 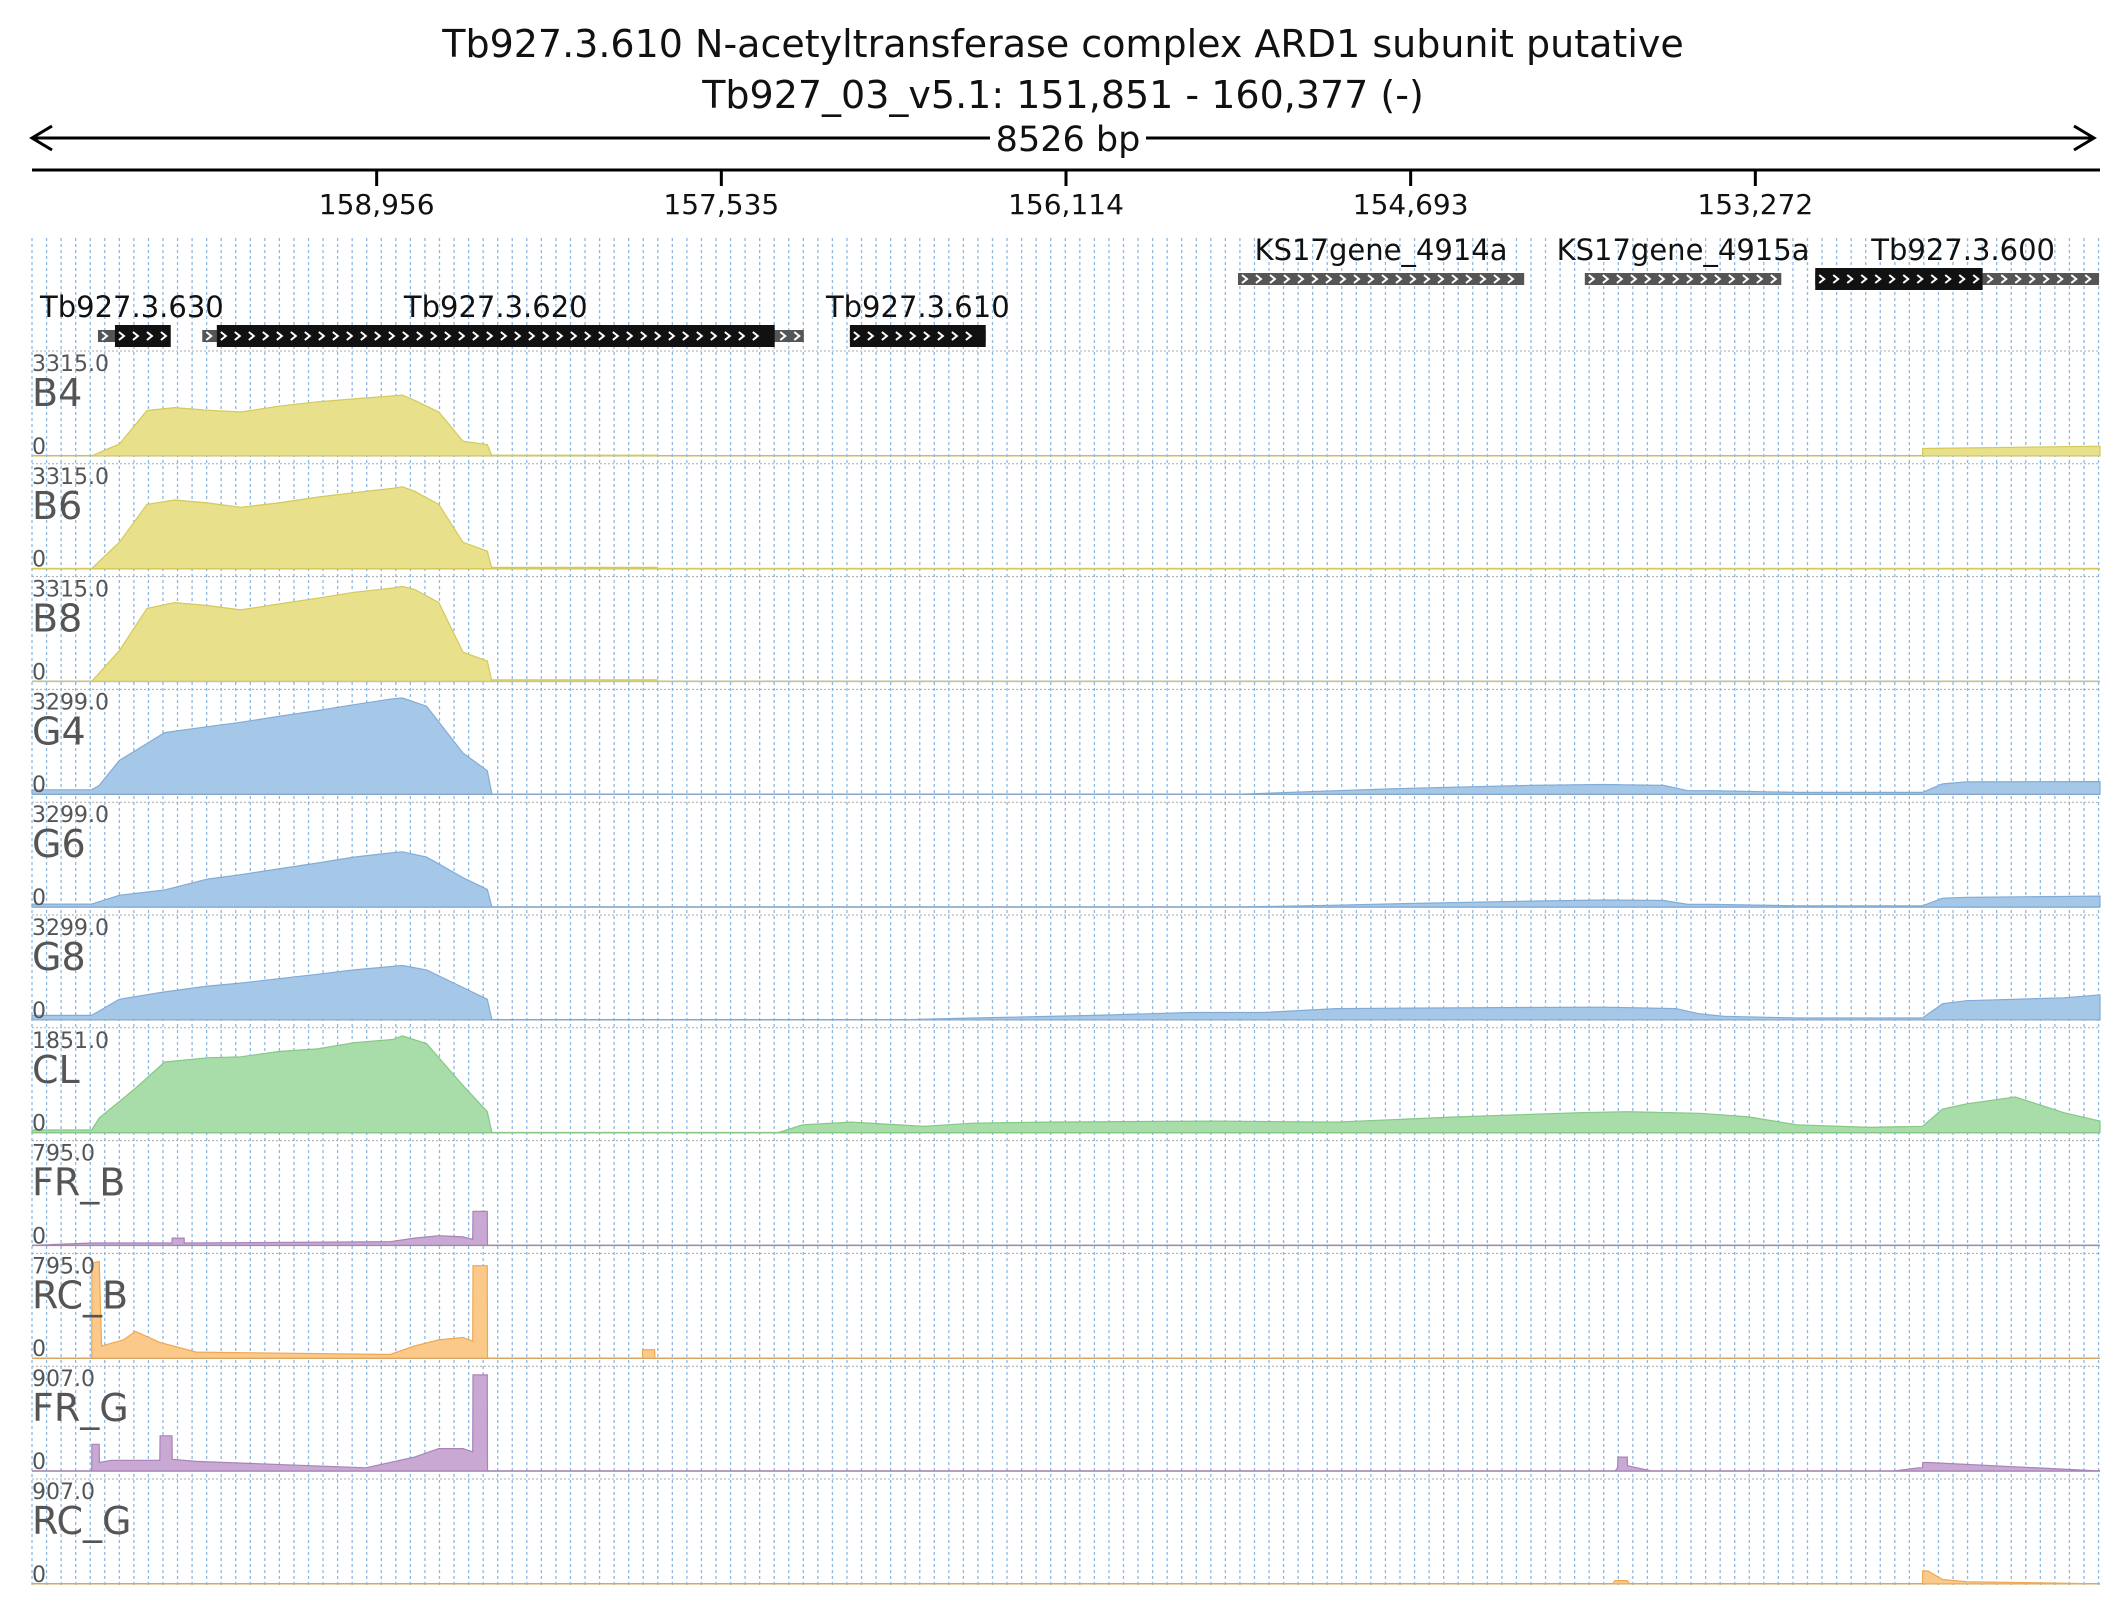 I want to click on coverage-track: 3299.0G4 0, so click(x=1066, y=743).